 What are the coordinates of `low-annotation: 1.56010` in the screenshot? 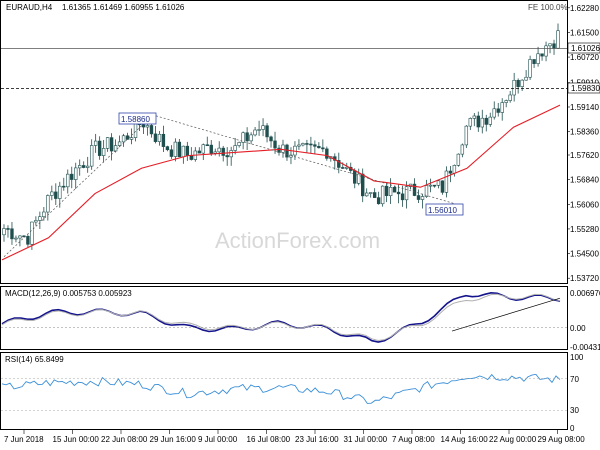 It's located at (442, 210).